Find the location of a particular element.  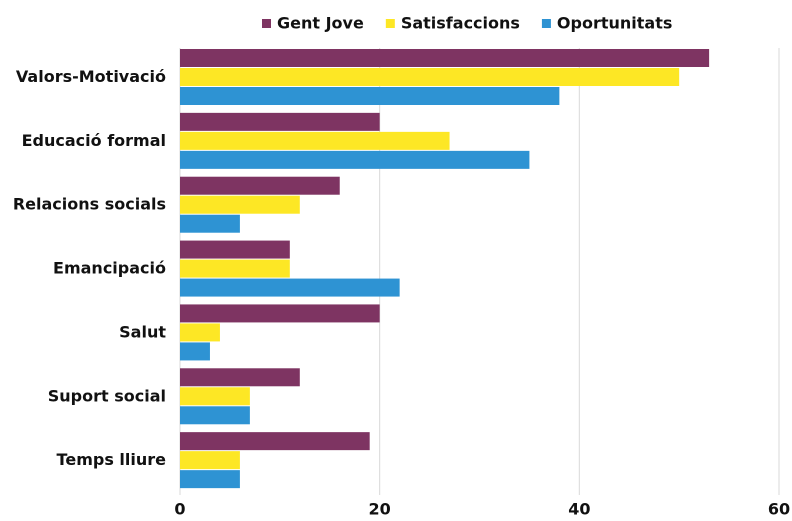

y-tick-label: Relacions socials is located at coordinates (89, 204).